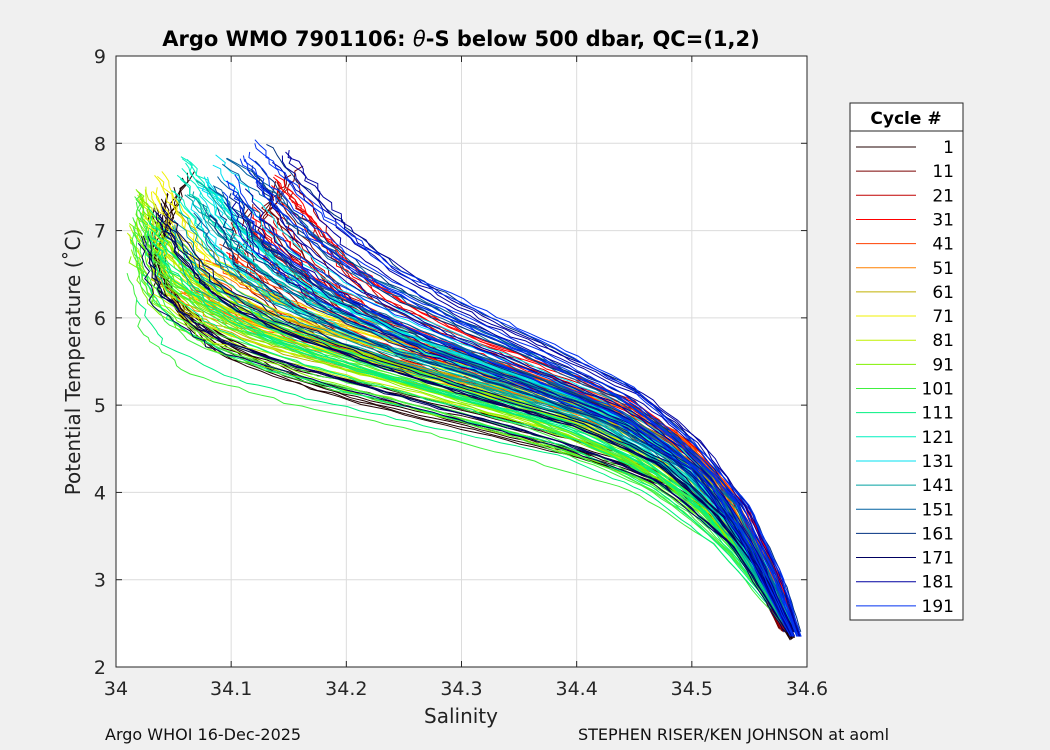 The height and width of the screenshot is (750, 1050). I want to click on legend-entry: 71, so click(905, 317).